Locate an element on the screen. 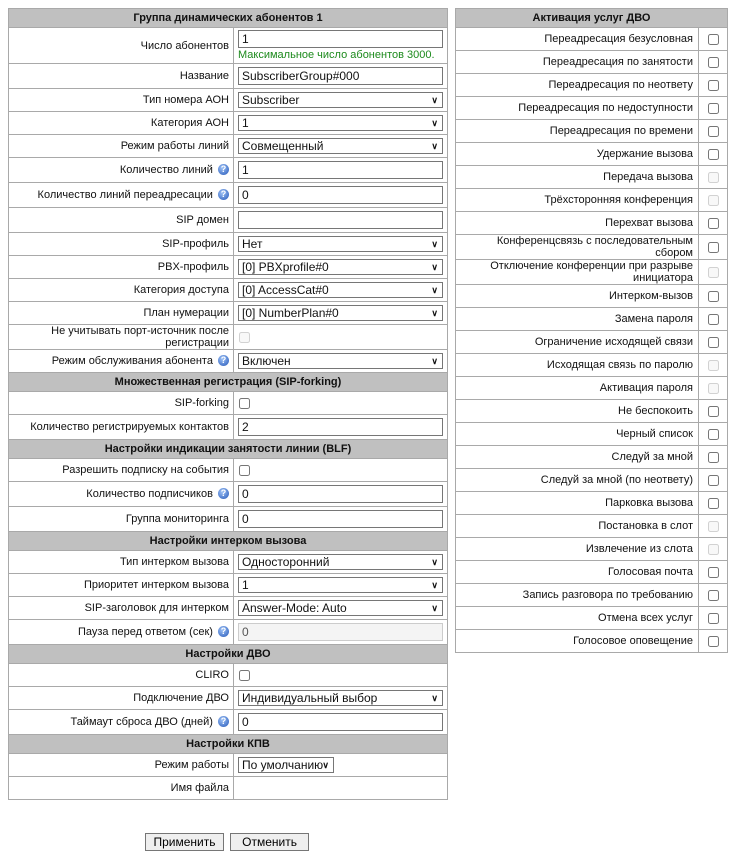 The width and height of the screenshot is (736, 854). form-row: Режим обслуживания абонента ? Включен ∨ is located at coordinates (228, 361).